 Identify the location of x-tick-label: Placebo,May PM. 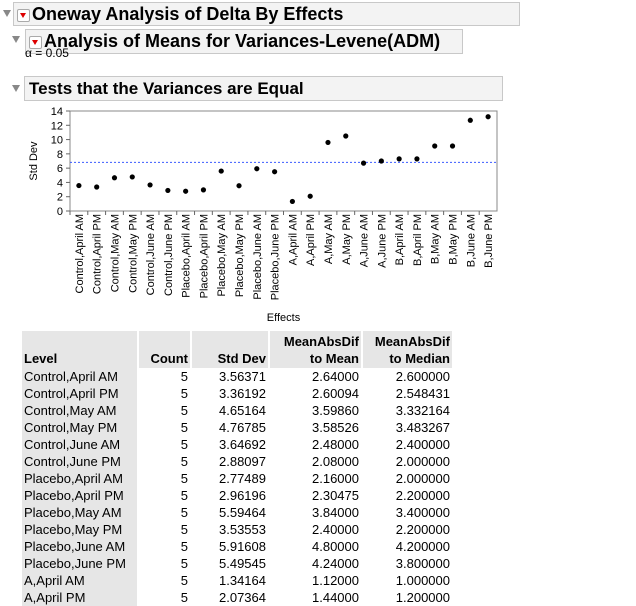
(240, 255).